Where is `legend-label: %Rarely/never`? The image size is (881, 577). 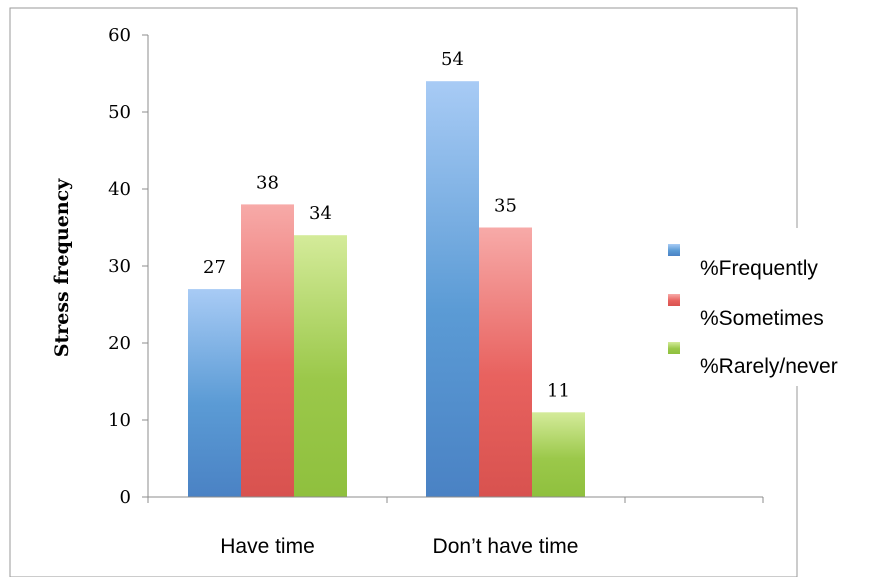
legend-label: %Rarely/never is located at coordinates (769, 366).